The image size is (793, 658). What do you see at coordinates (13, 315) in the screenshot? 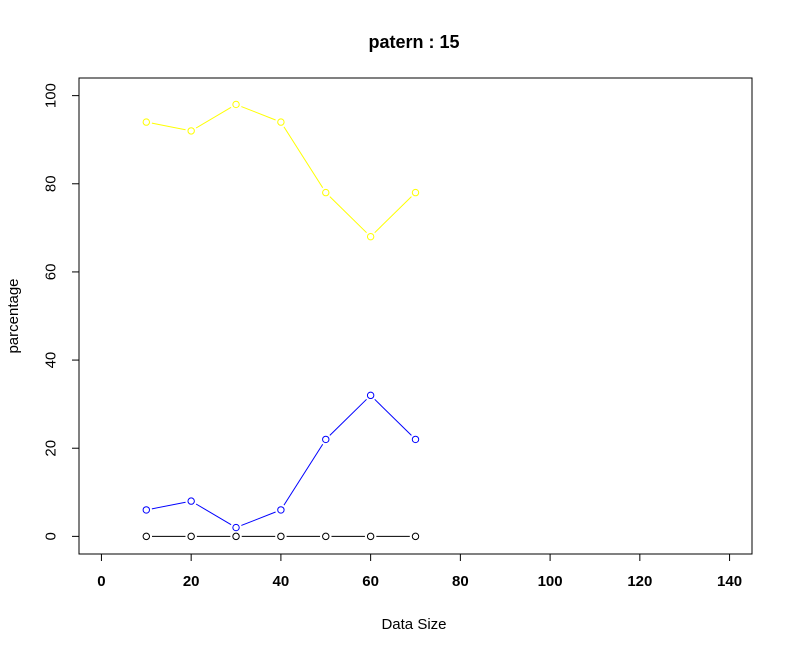
I see `y-axis-label: parcentage` at bounding box center [13, 315].